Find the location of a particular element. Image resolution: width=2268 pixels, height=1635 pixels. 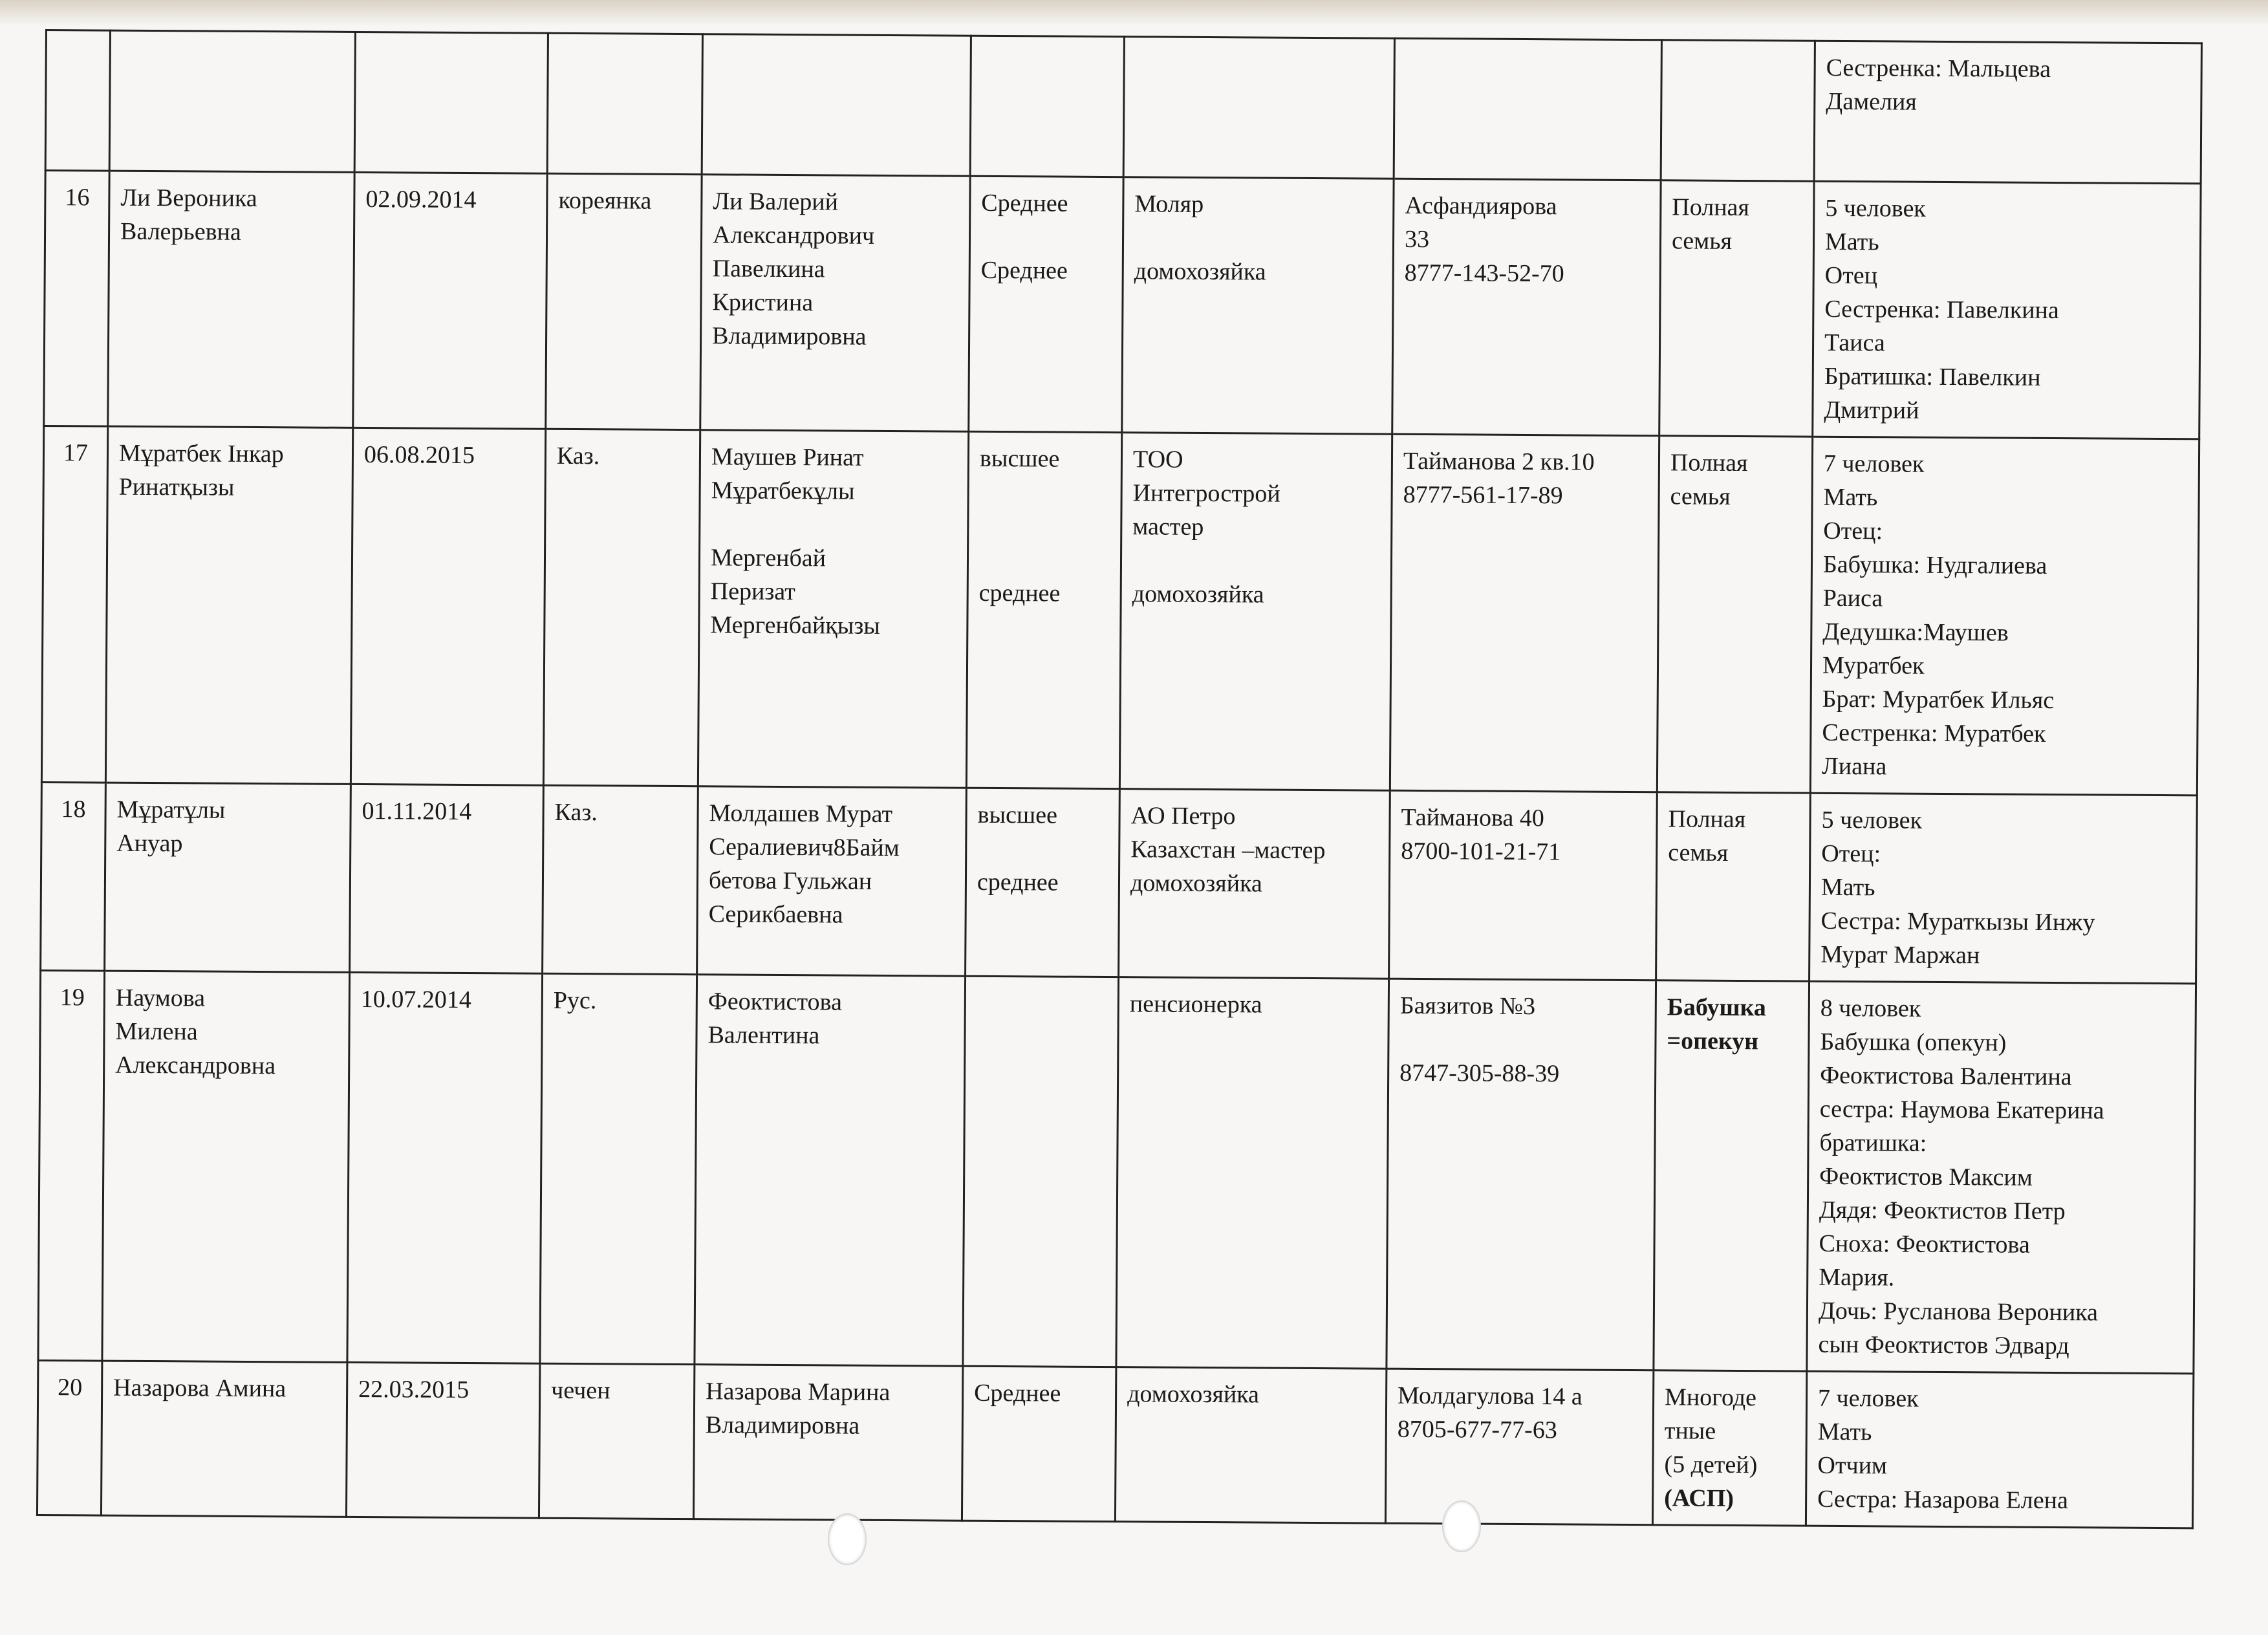

cell-family-type is located at coordinates (1738, 110).